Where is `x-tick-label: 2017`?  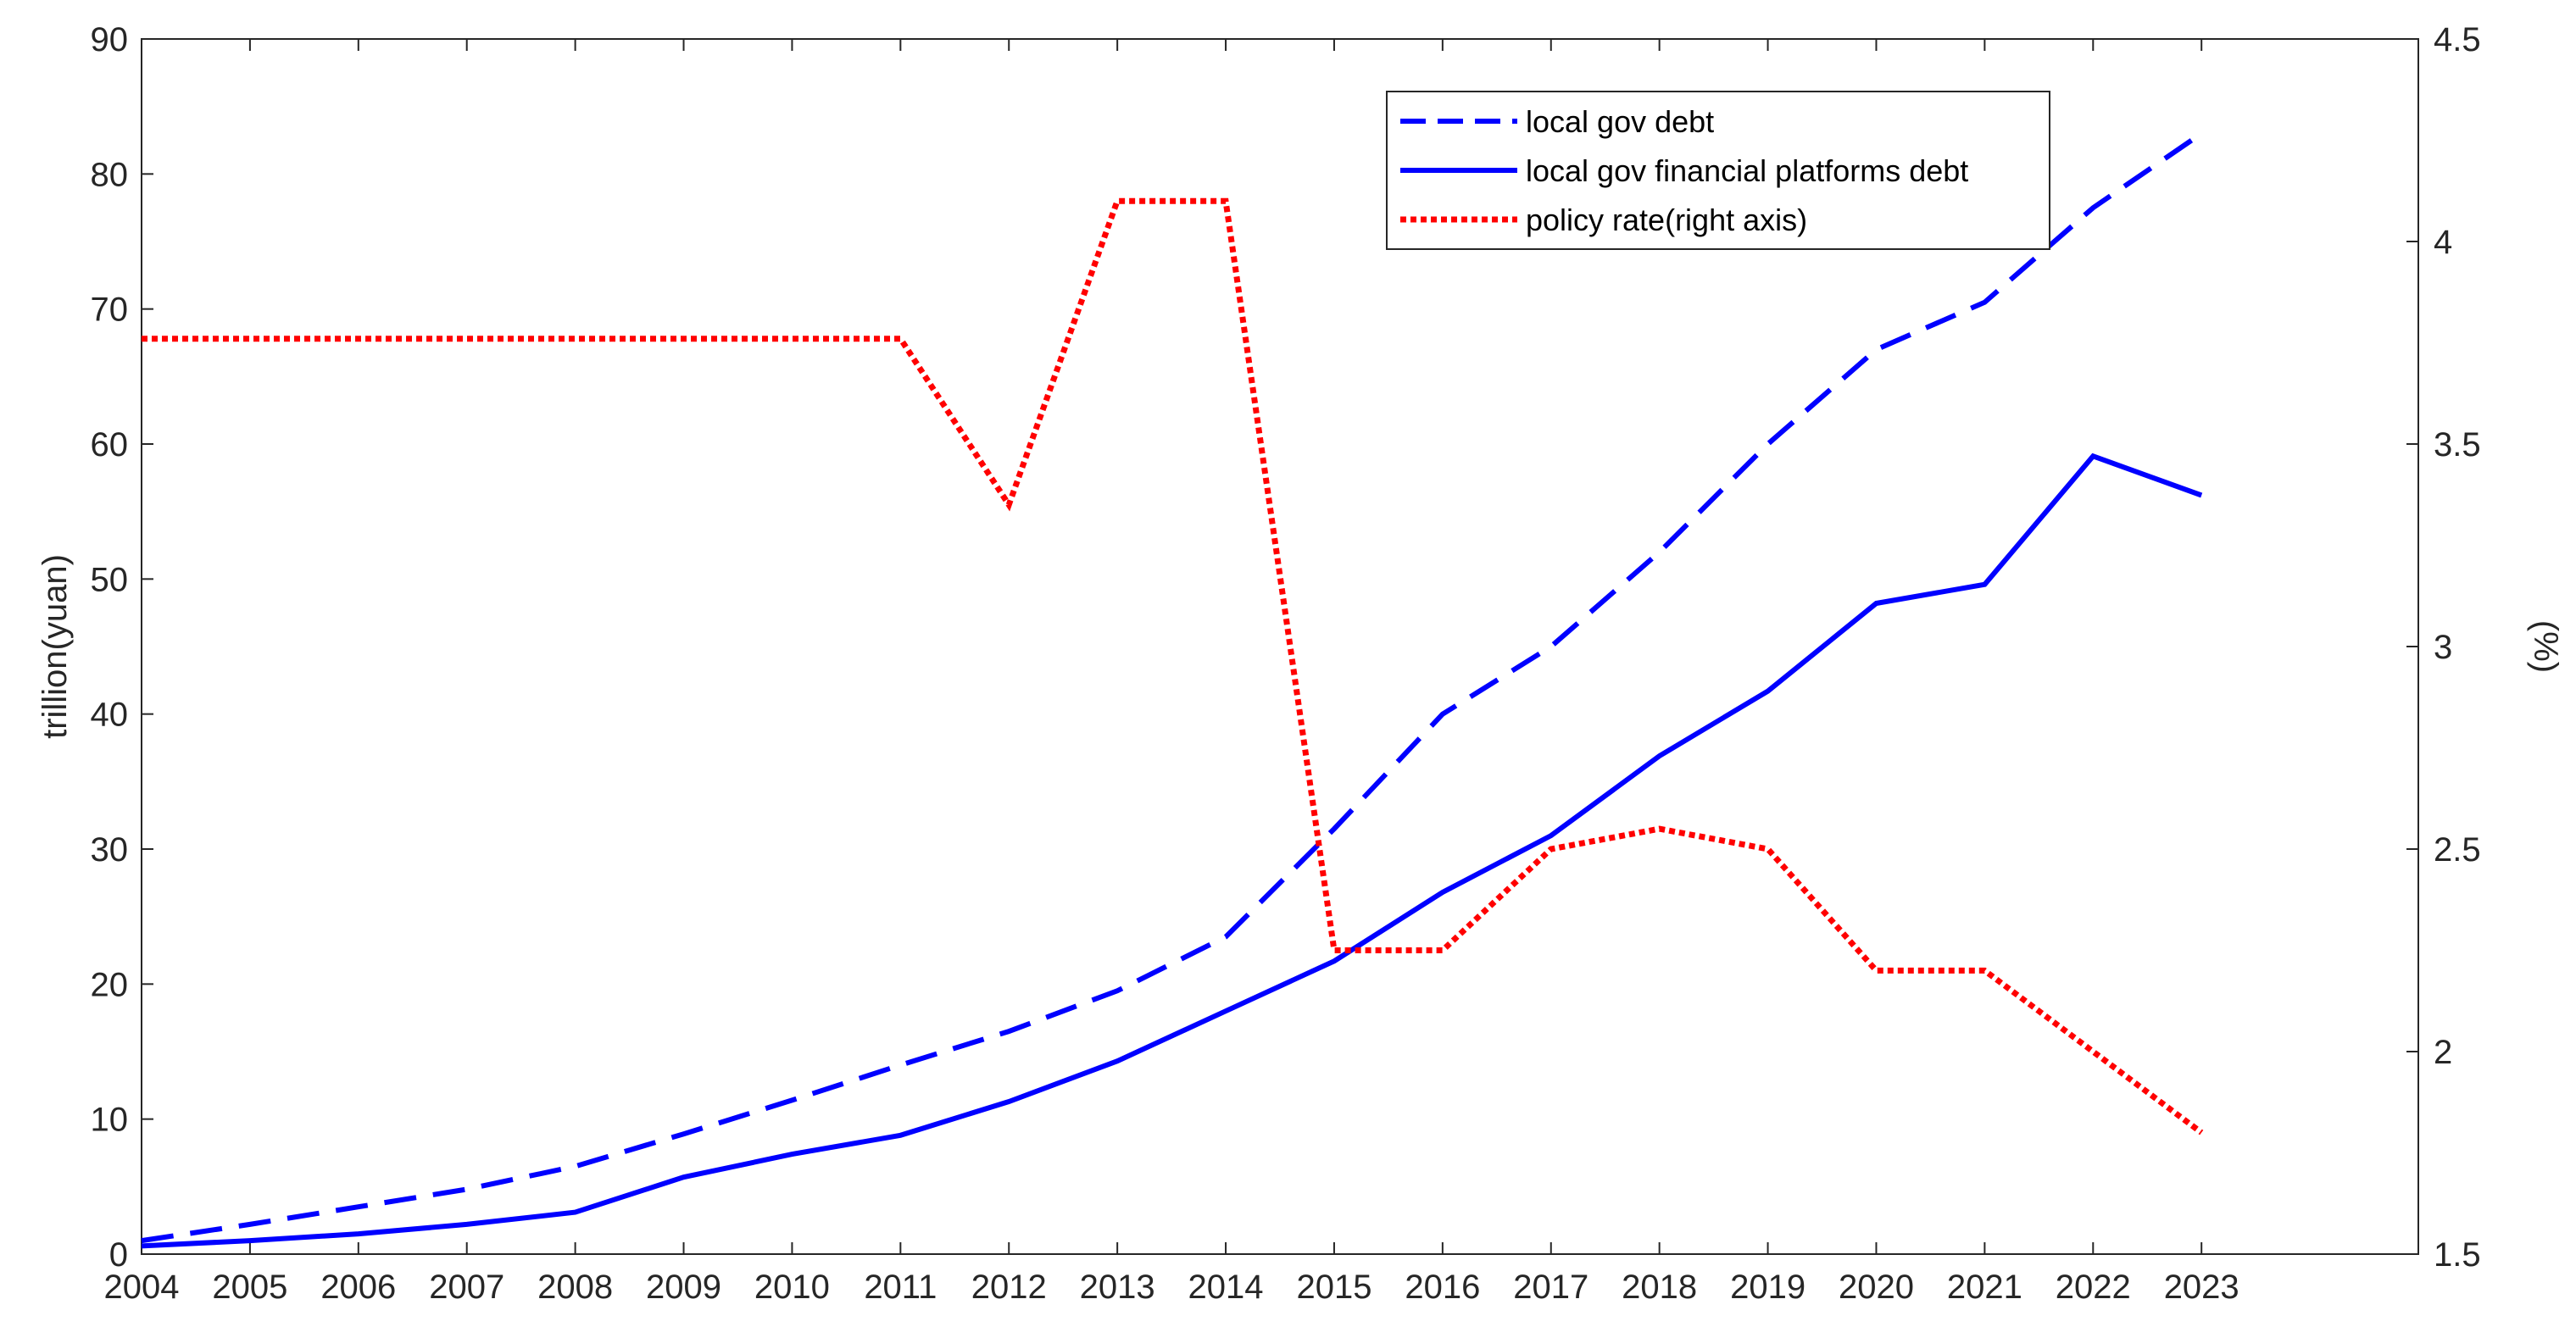
x-tick-label: 2017 is located at coordinates (1550, 1287).